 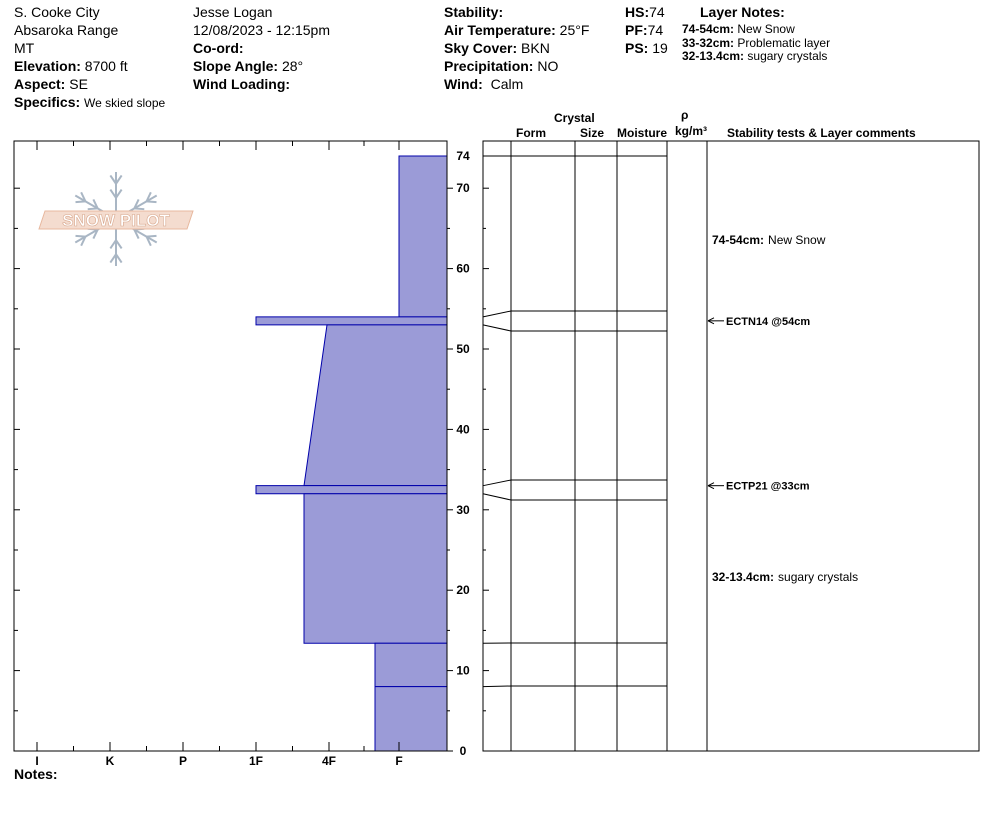 I want to click on rho-header: ρ, so click(x=685, y=115).